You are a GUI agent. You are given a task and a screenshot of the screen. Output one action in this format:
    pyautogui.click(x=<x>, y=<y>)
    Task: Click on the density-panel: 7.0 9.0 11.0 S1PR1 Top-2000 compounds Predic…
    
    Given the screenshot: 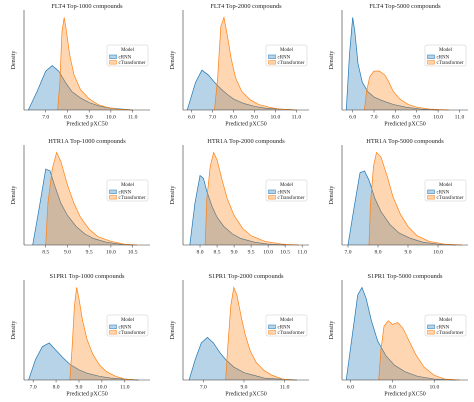 What is the action you would take?
    pyautogui.click(x=239, y=335)
    